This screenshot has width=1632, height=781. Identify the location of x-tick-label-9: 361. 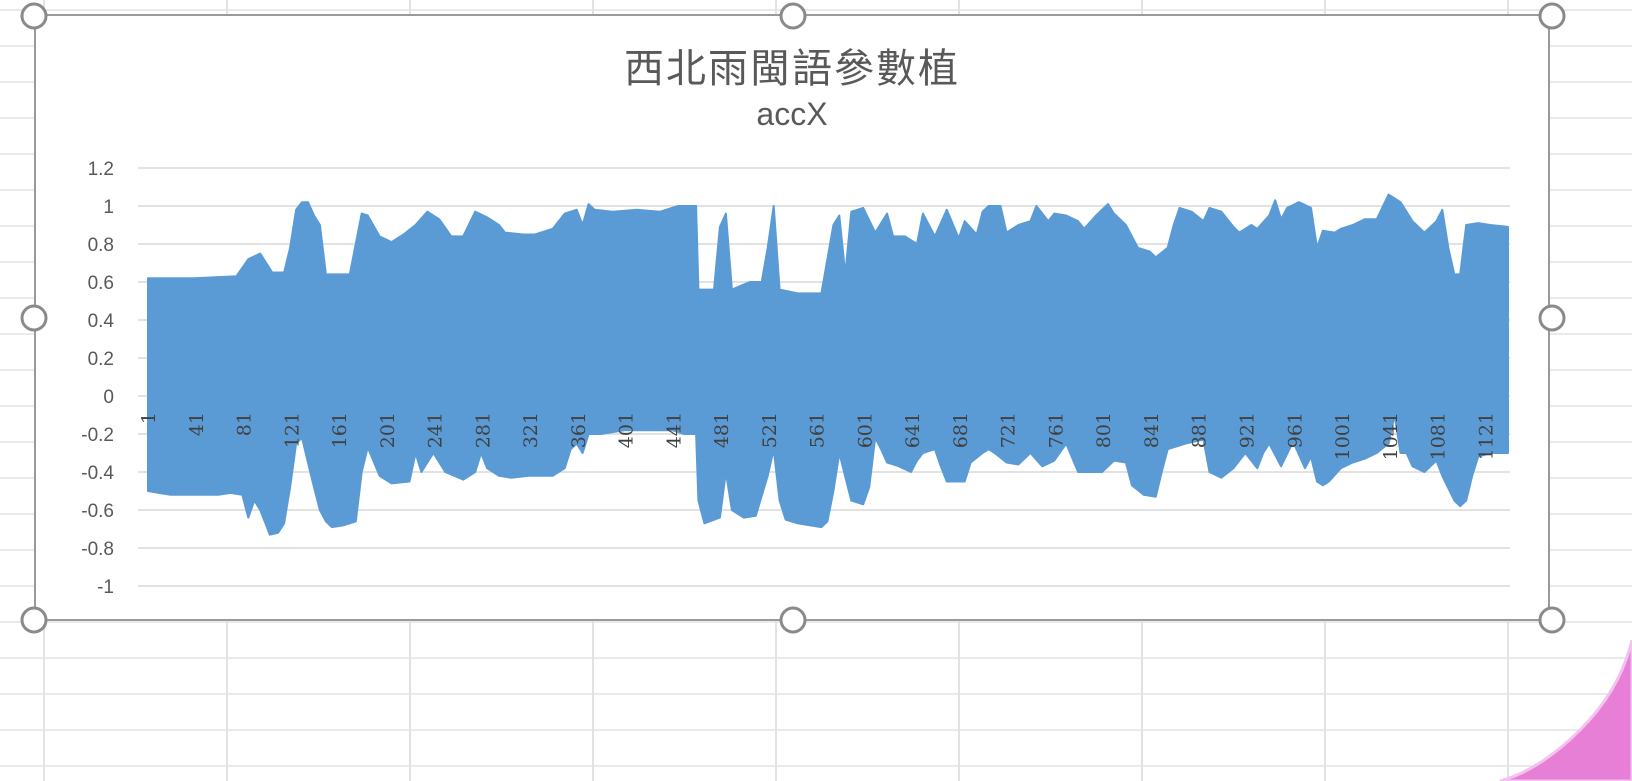
(579, 430).